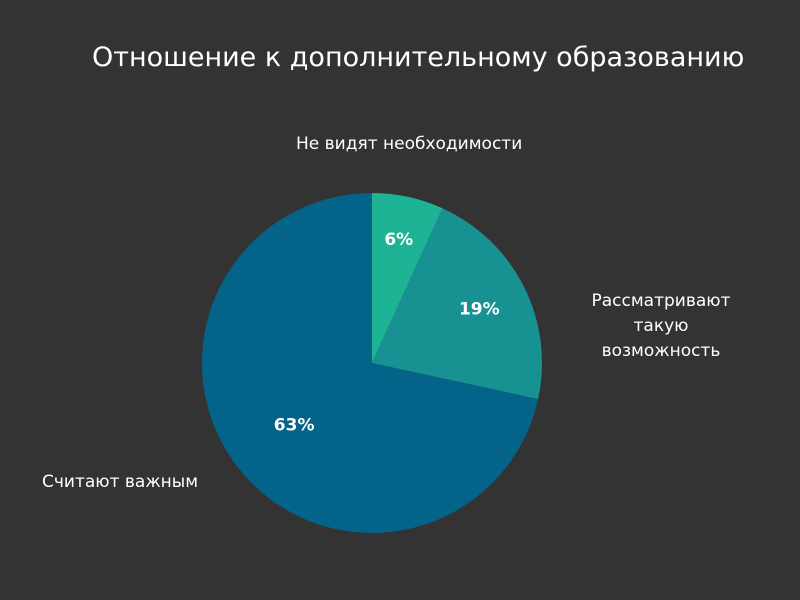 The image size is (800, 600). I want to click on slice-rassmatrivayut, so click(457, 304).